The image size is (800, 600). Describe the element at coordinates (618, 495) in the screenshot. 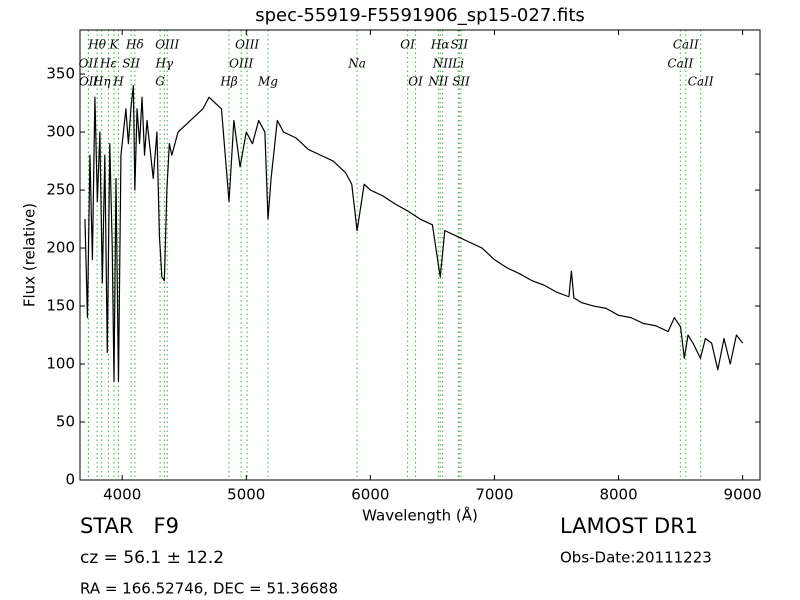

I see `x-tick-label: 8000` at that location.